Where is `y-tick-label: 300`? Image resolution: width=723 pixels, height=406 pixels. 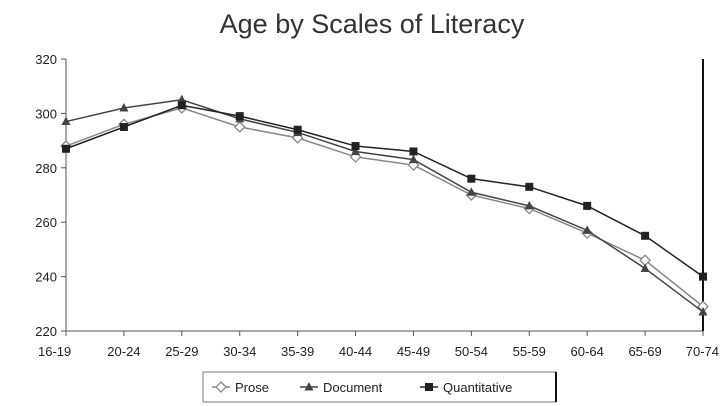
y-tick-label: 300 is located at coordinates (46, 113).